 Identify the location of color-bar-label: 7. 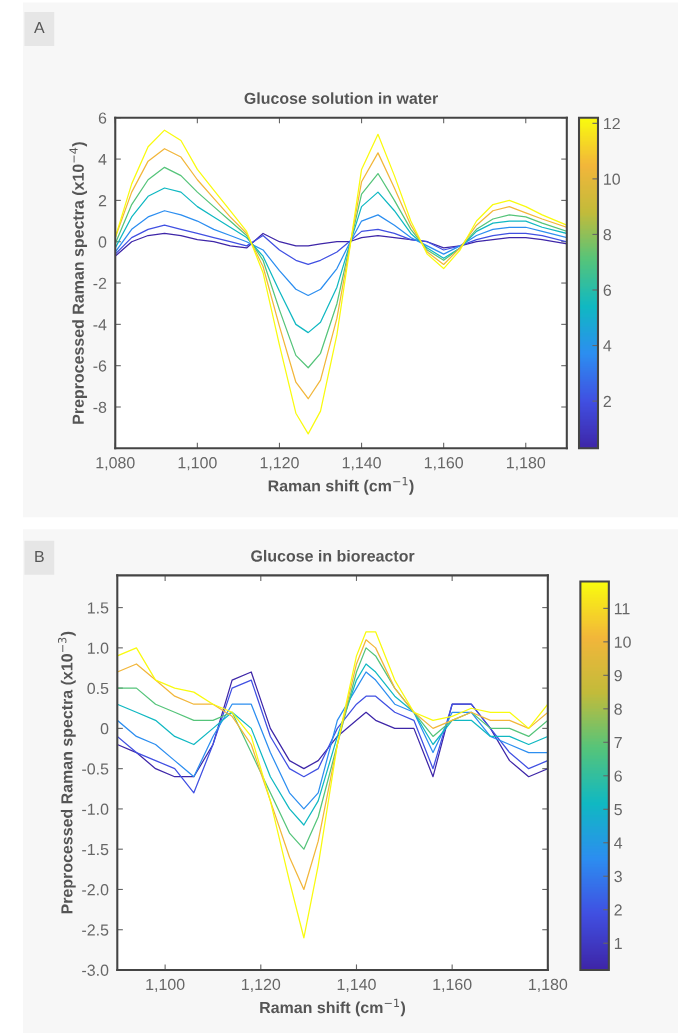
(618, 743).